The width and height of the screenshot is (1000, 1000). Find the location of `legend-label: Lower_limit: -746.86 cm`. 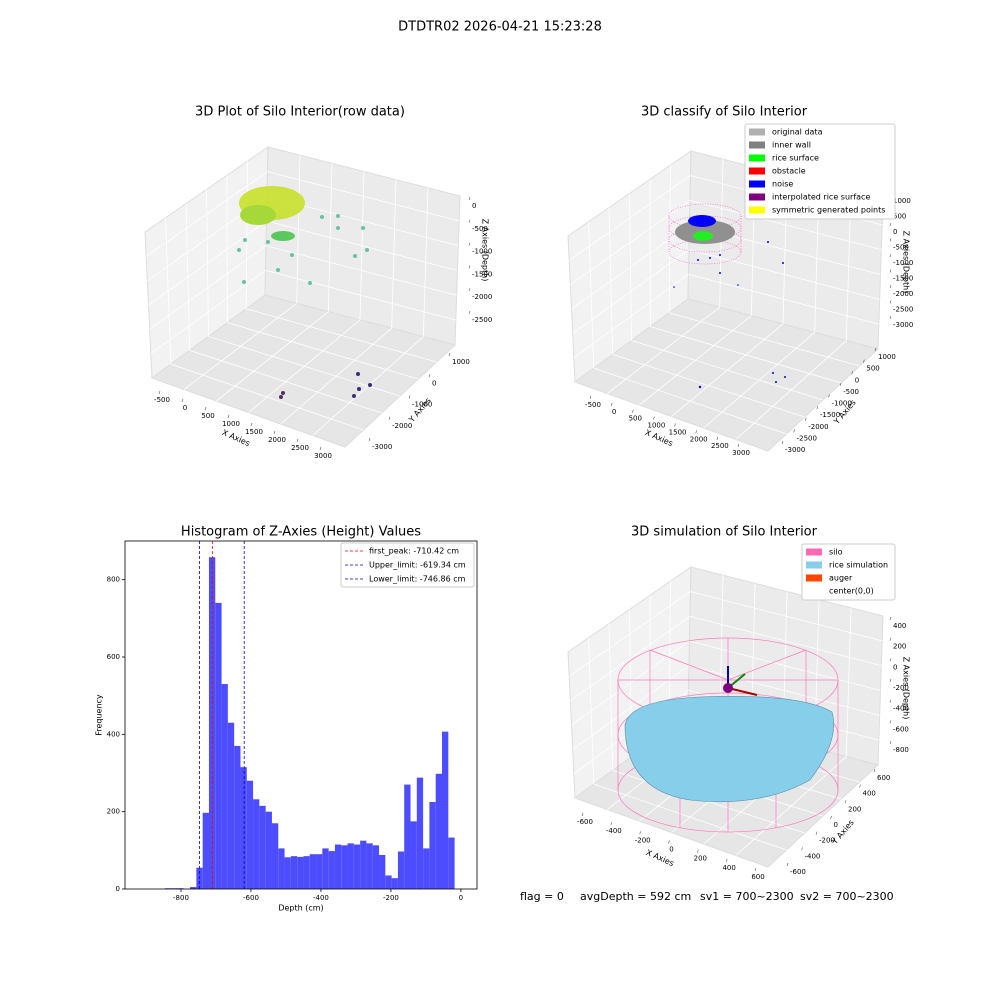

legend-label: Lower_limit: -746.86 cm is located at coordinates (417, 579).